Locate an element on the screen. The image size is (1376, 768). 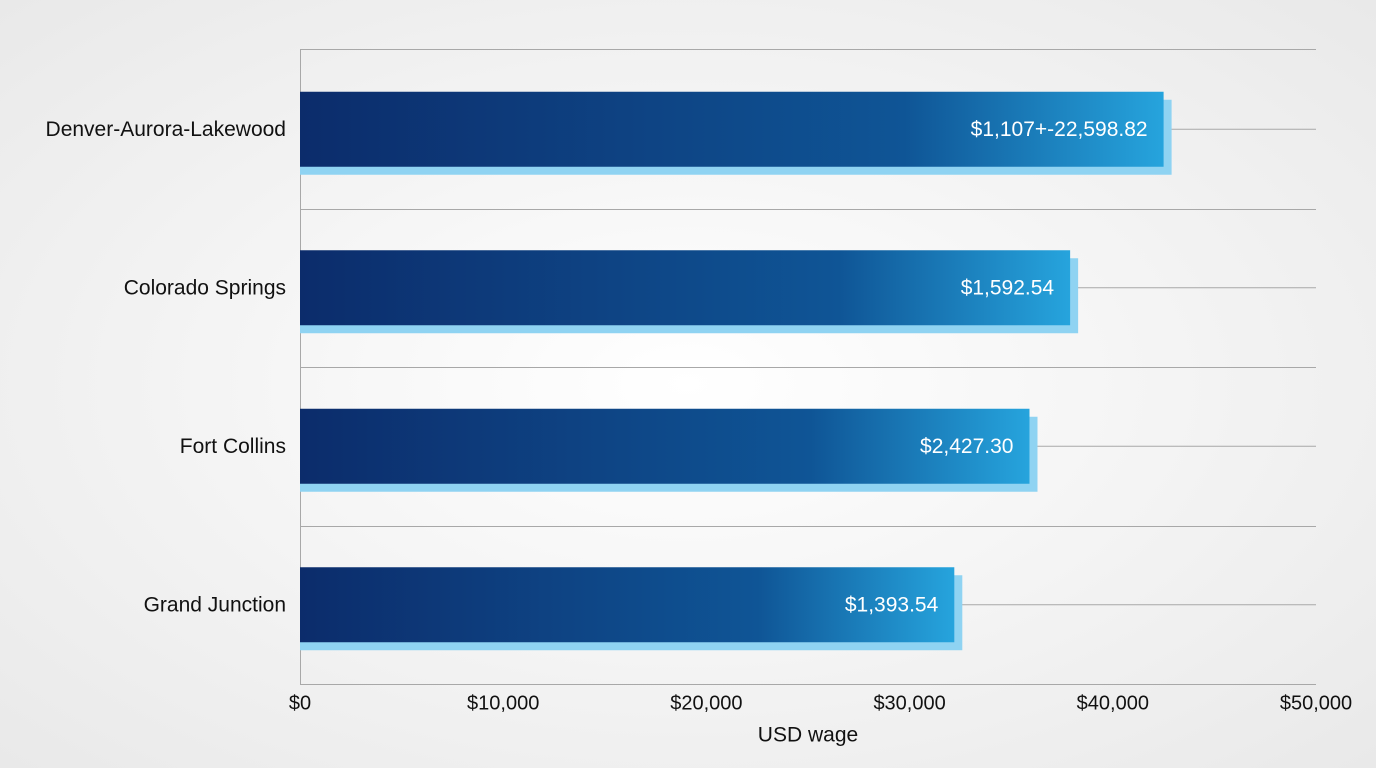
x-tick-label: $20,000 is located at coordinates (706, 703).